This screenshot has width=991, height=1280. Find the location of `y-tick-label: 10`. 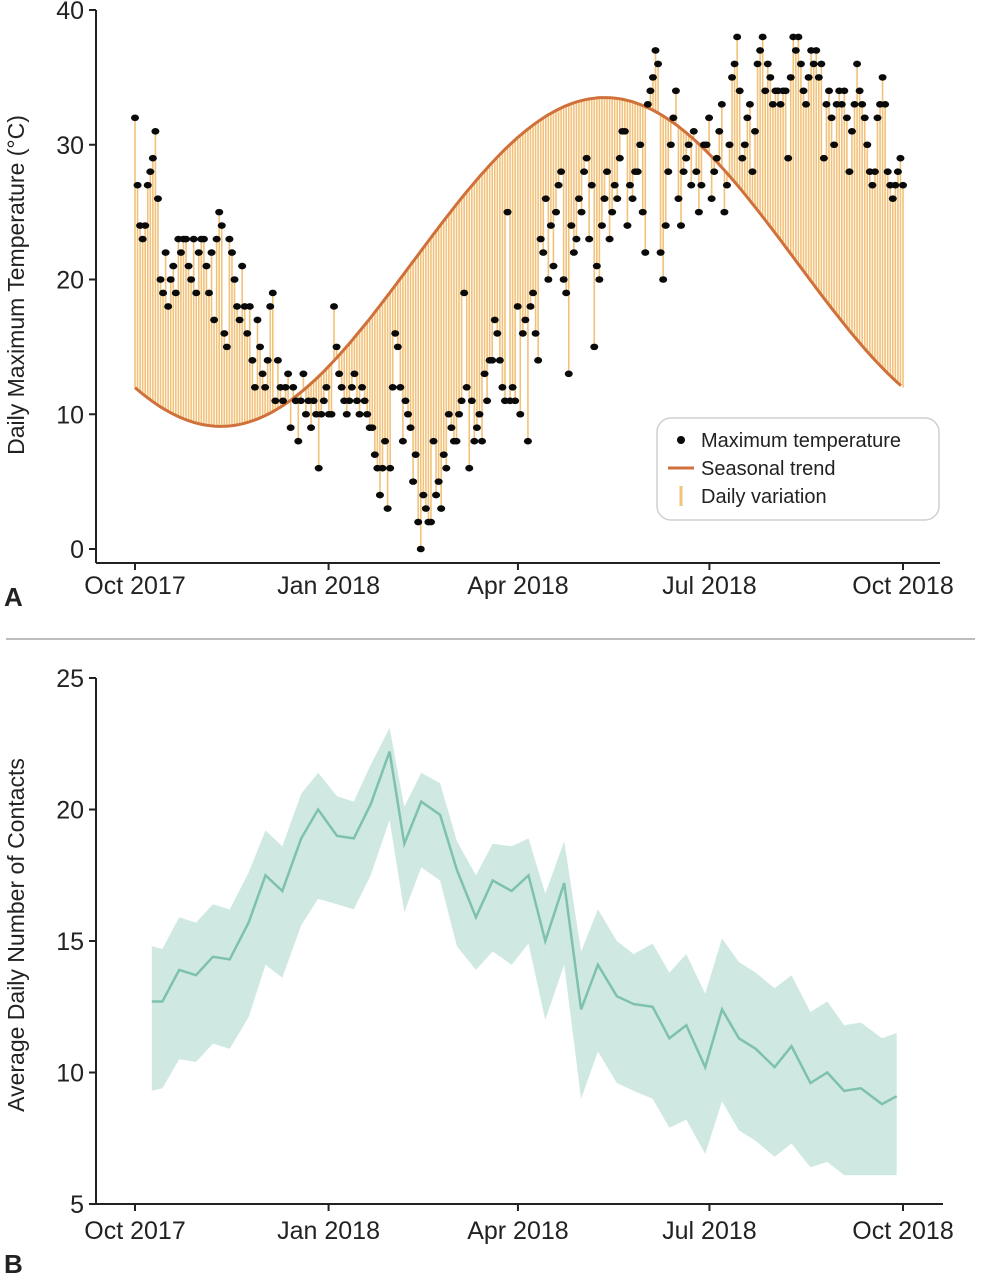

y-tick-label: 10 is located at coordinates (70, 1074).